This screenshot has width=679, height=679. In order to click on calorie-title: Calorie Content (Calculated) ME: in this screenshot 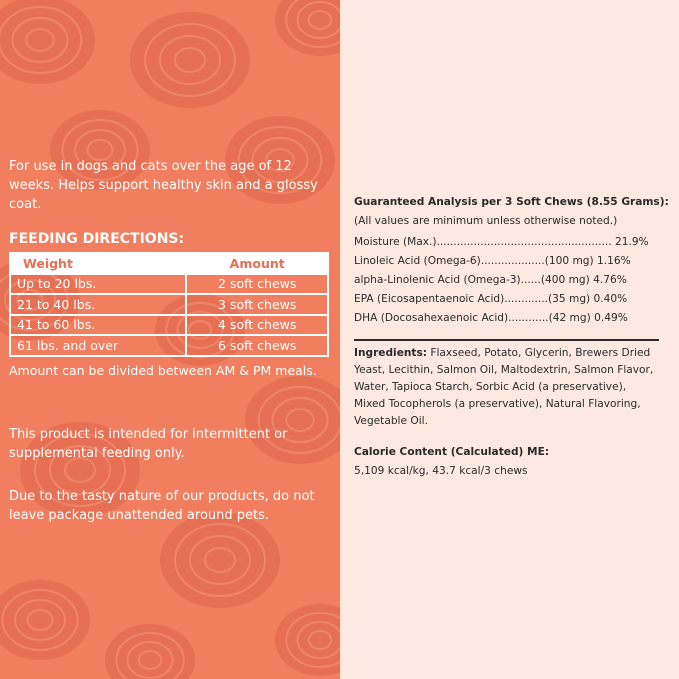, I will do `click(452, 452)`.